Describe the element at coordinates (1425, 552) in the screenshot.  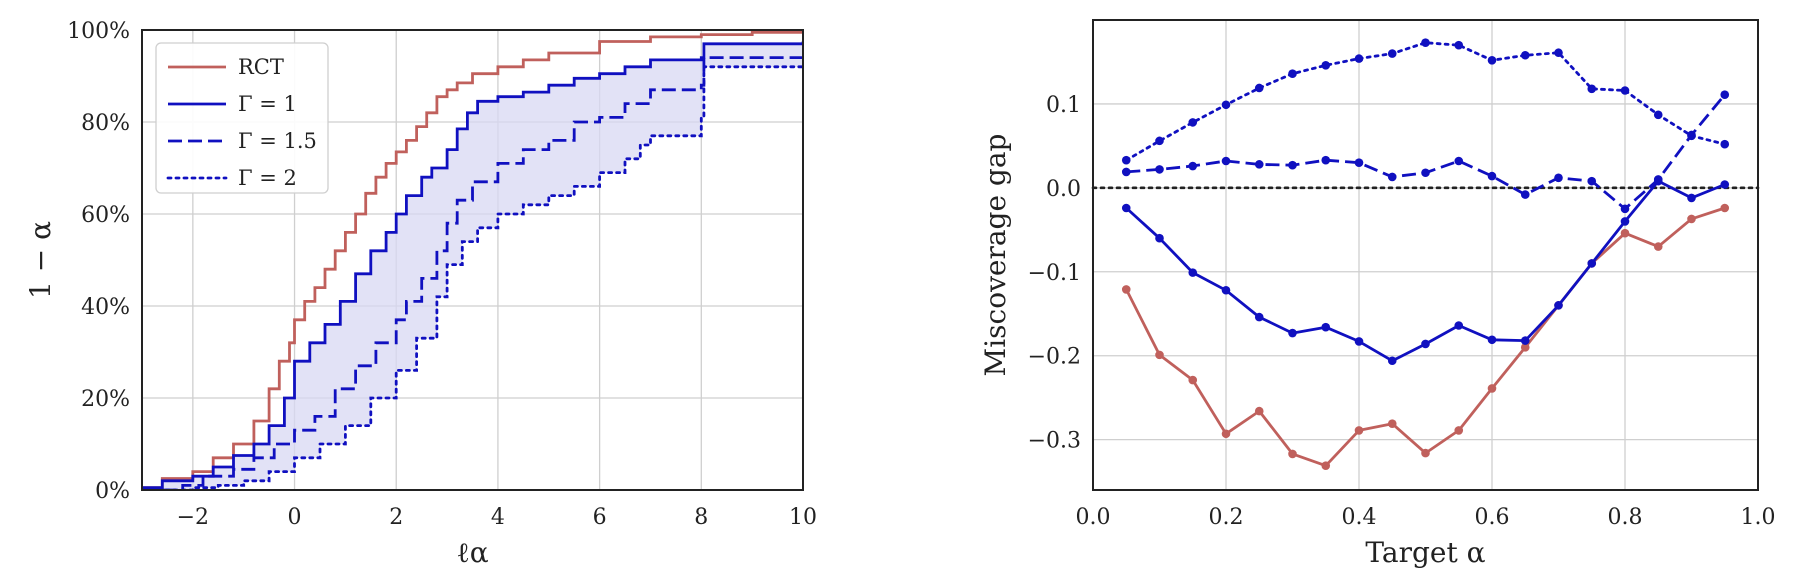
I see `x-axis-label: Target α` at that location.